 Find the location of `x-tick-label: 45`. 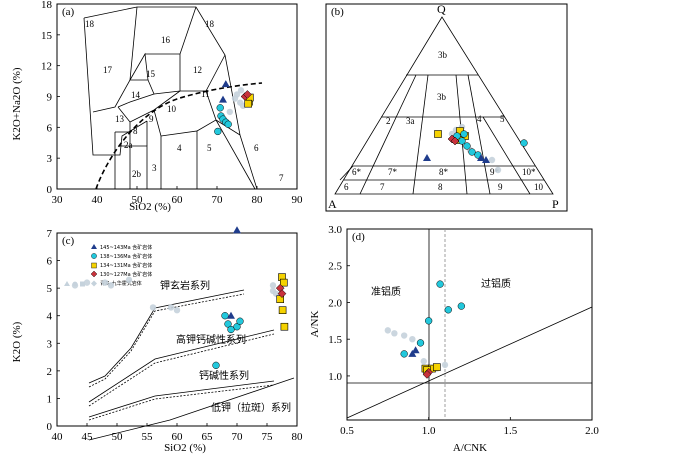

x-tick-label: 45 is located at coordinates (88, 437).